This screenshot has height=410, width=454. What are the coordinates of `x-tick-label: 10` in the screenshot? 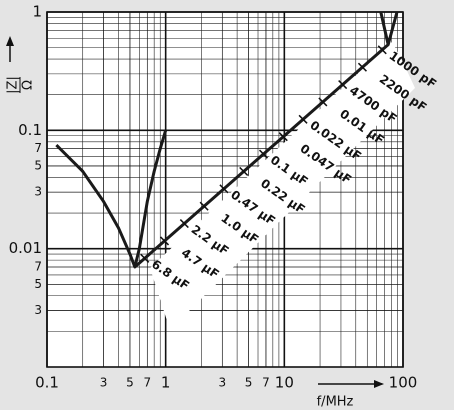 It's located at (284, 383).